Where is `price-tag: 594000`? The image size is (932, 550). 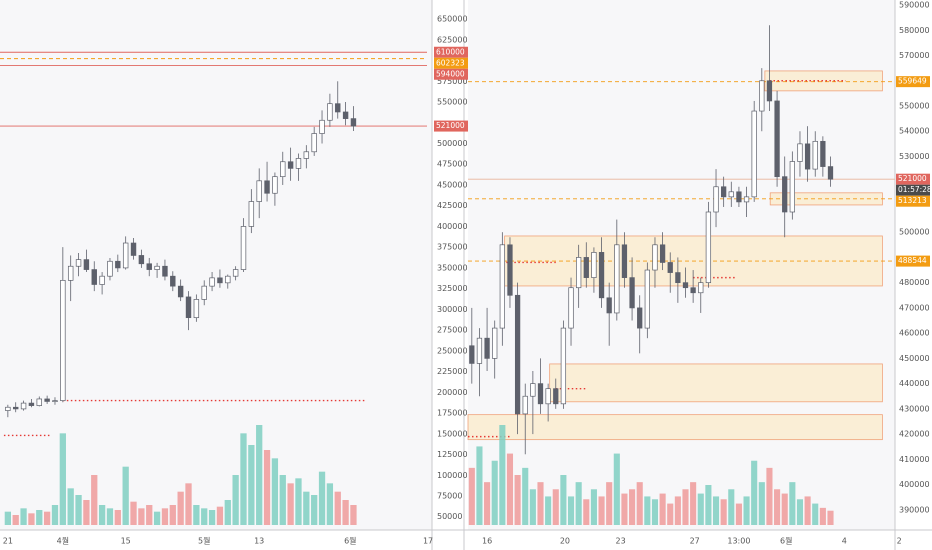 price-tag: 594000 is located at coordinates (450, 73).